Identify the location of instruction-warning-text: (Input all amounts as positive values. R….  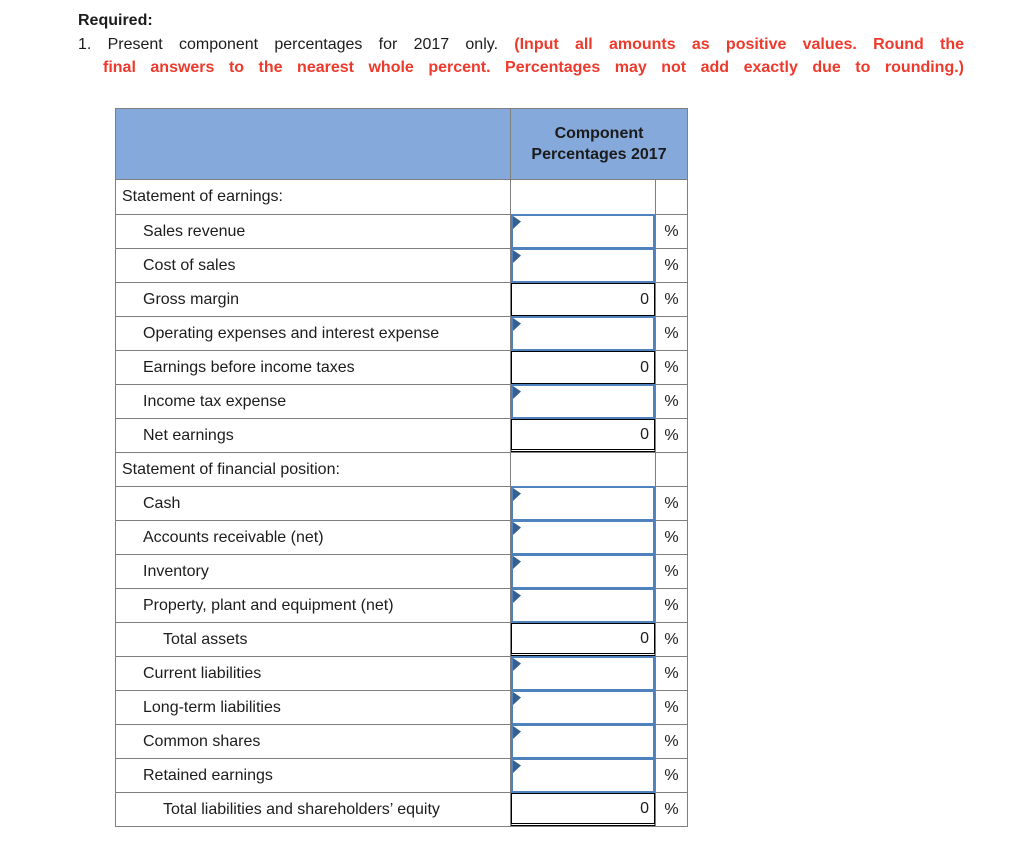
(739, 44).